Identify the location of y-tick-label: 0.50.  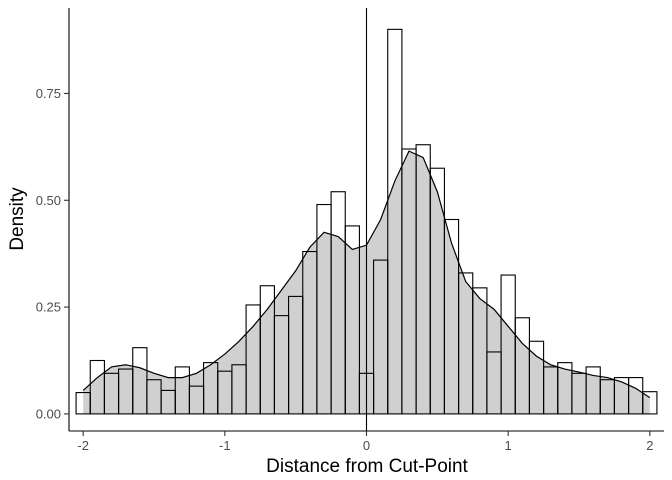
(48, 200).